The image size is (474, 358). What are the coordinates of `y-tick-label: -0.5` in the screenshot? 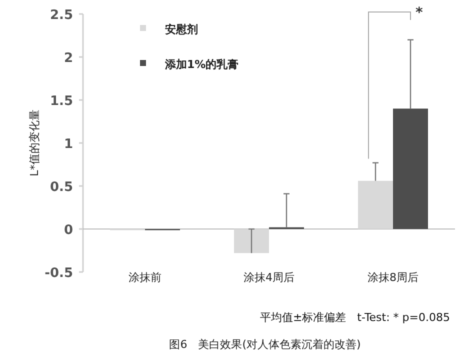 It's located at (58, 273).